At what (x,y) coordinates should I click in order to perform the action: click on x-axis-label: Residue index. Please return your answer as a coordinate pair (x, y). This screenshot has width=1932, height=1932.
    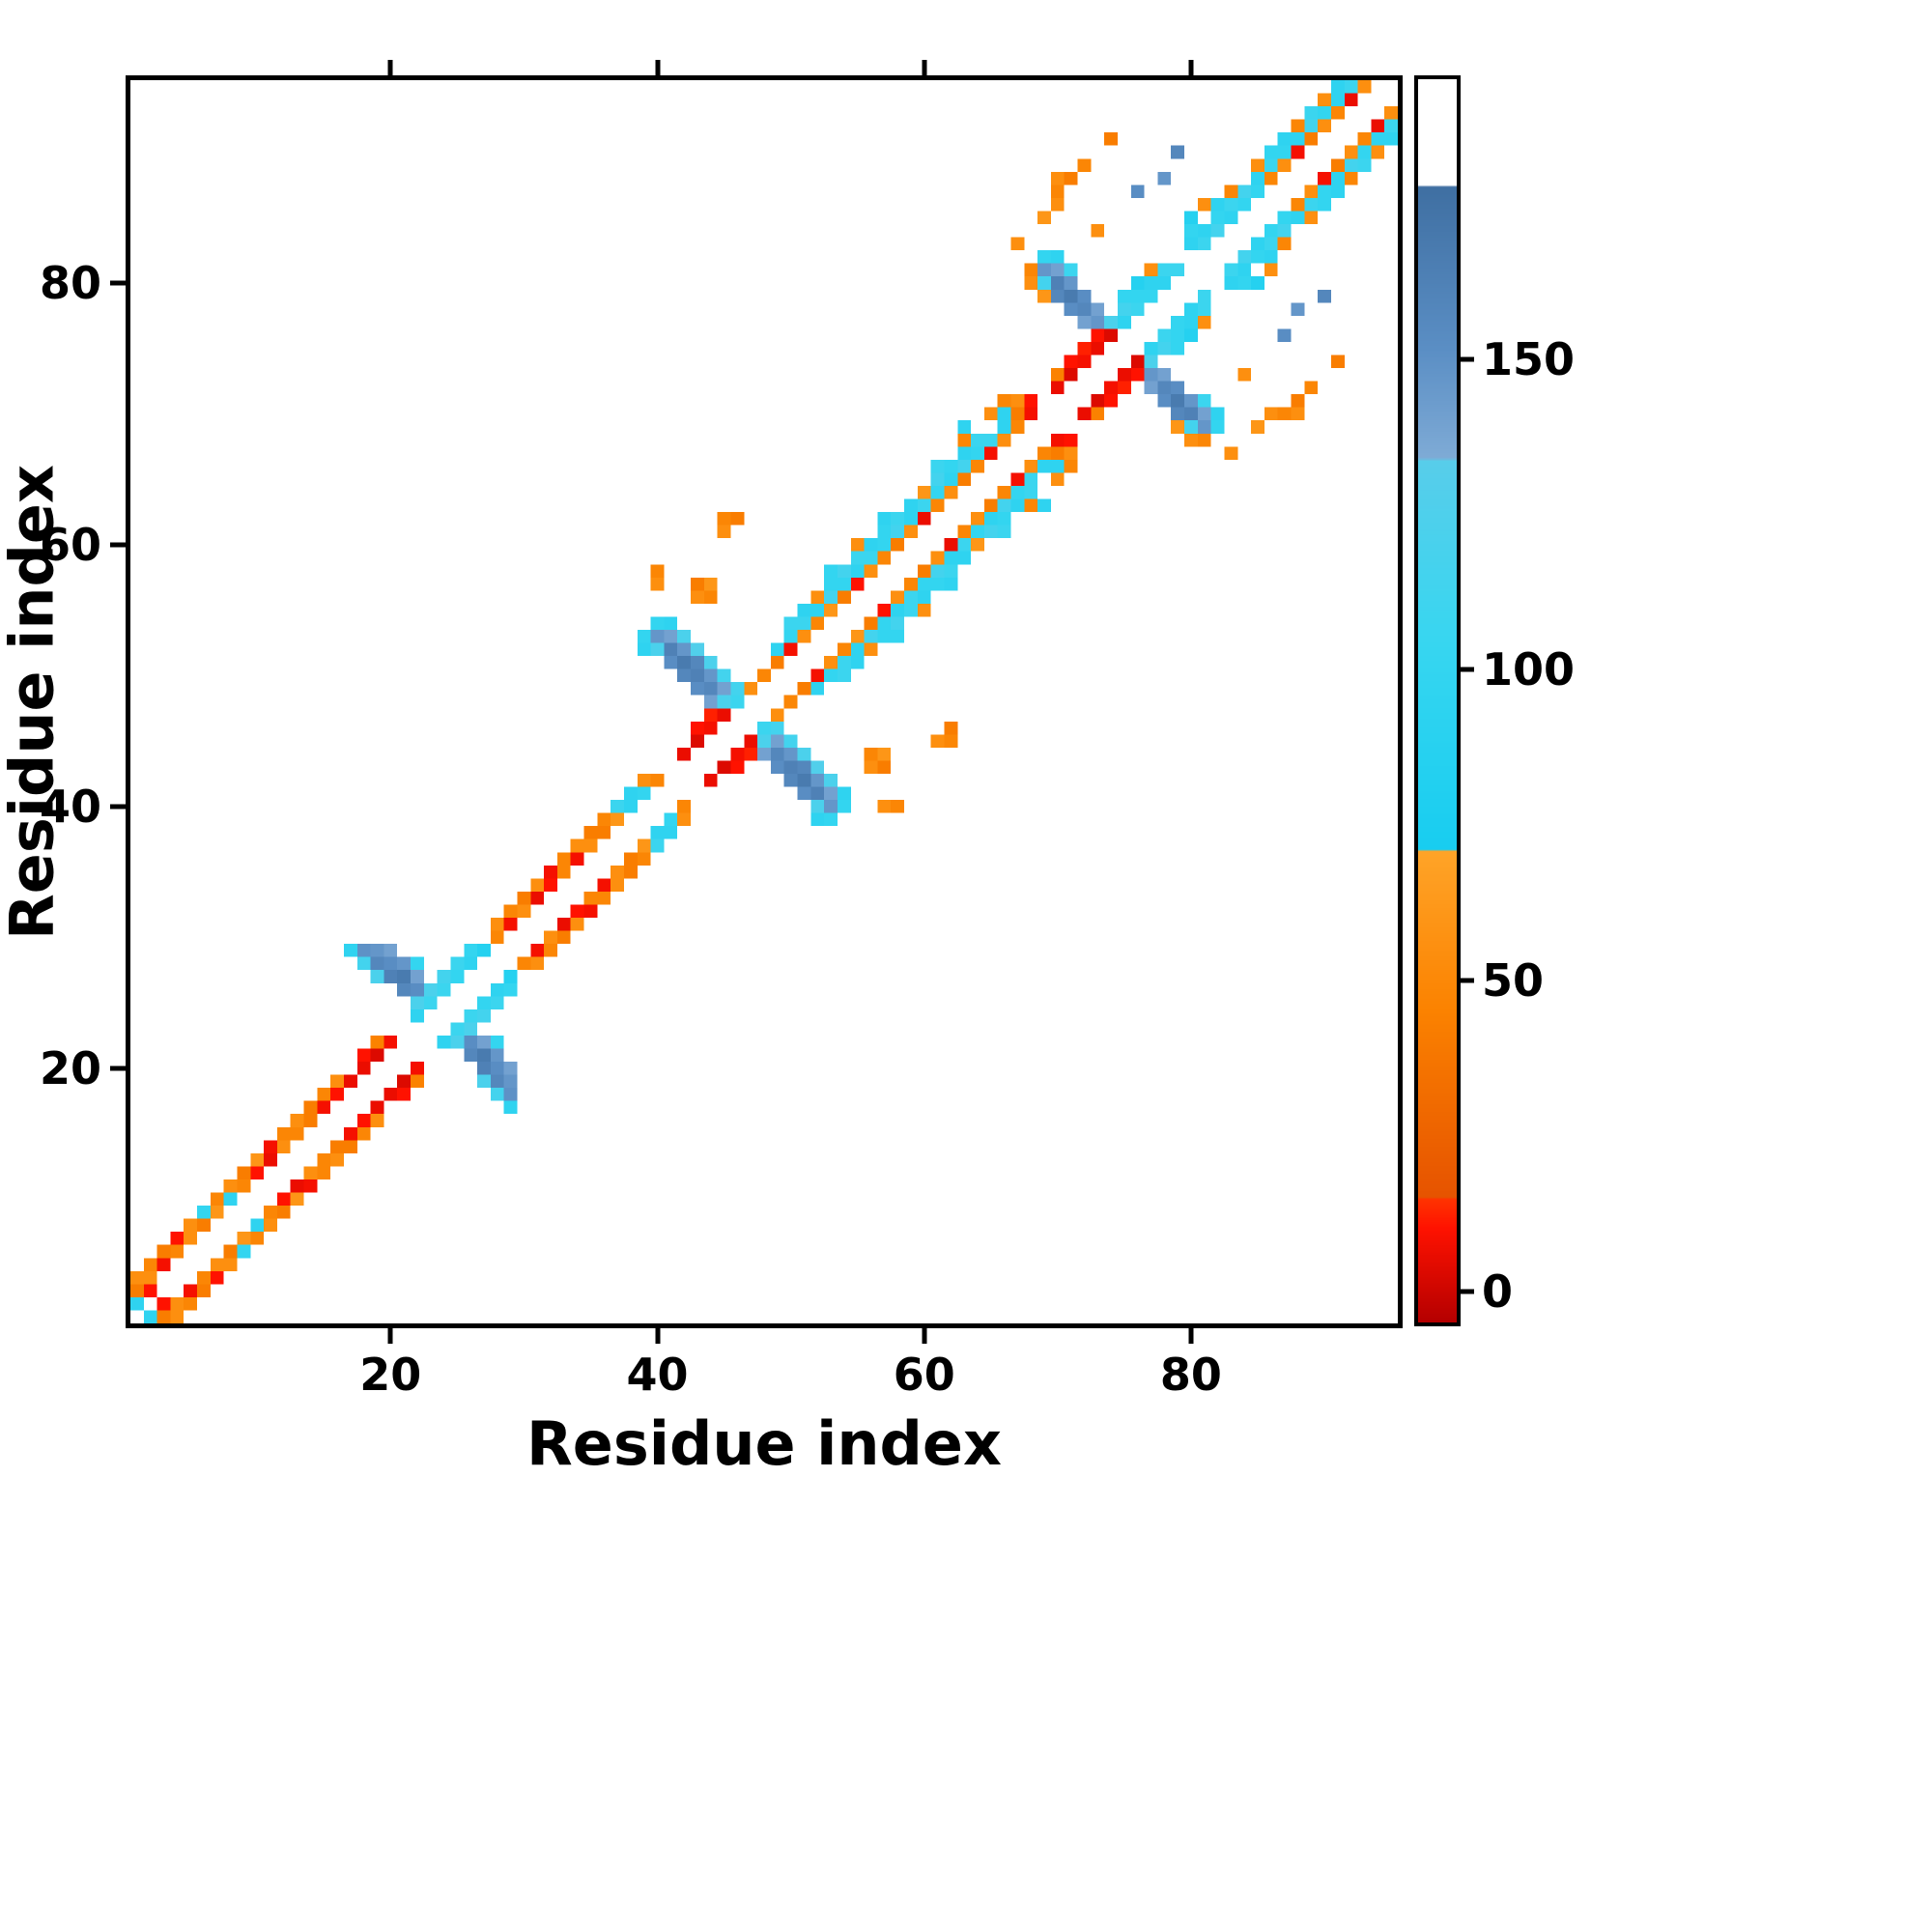
    Looking at the image, I should click on (764, 1443).